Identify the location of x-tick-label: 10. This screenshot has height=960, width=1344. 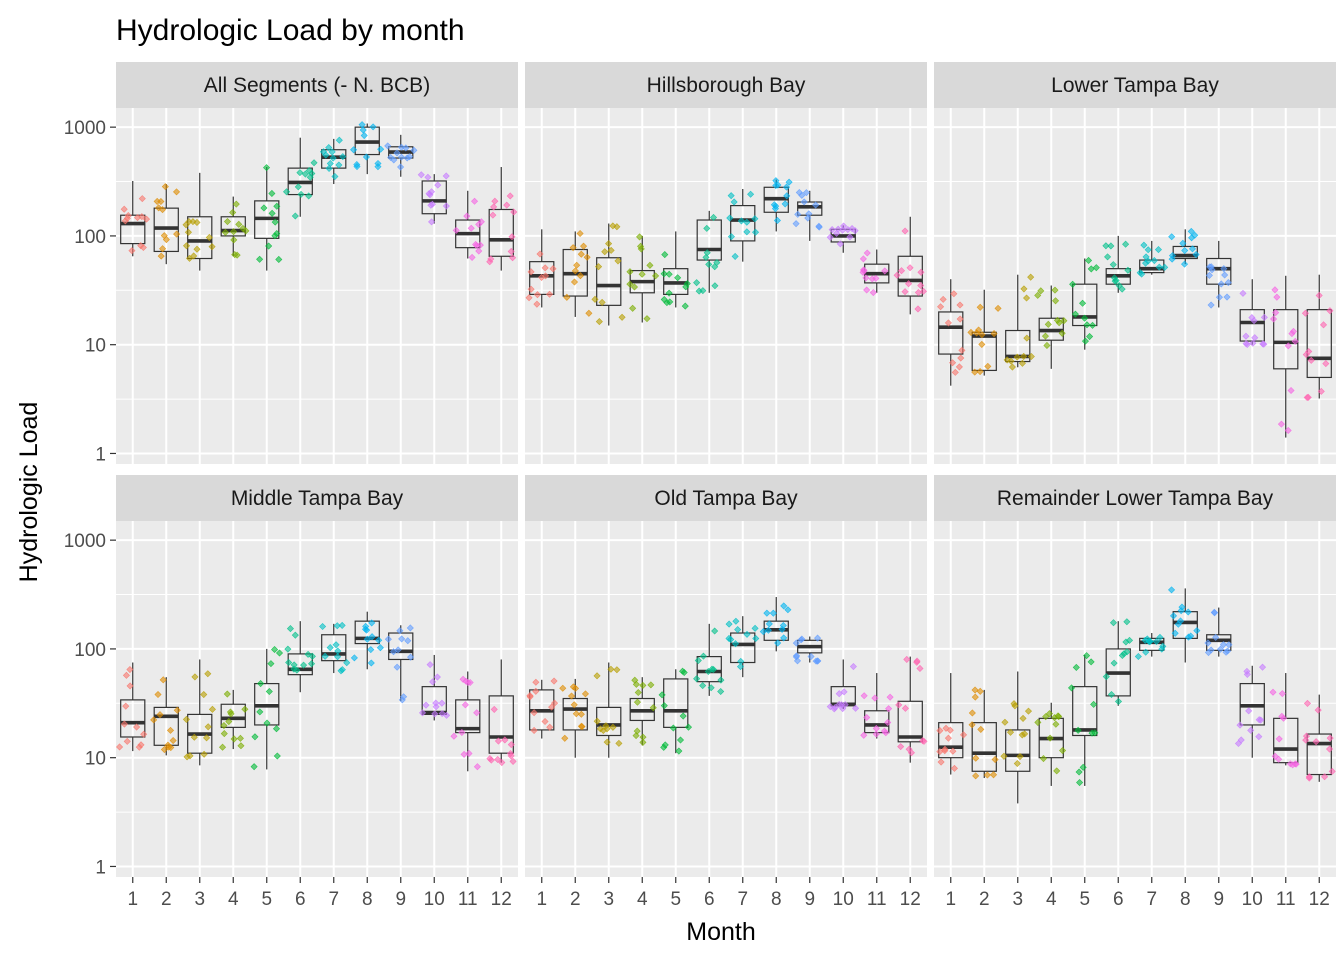
(1252, 899).